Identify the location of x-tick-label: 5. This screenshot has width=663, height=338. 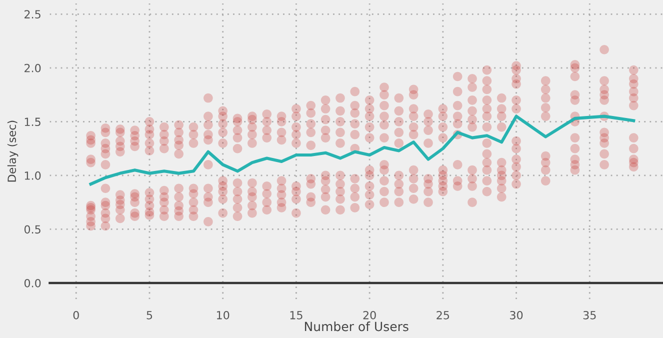
(149, 315).